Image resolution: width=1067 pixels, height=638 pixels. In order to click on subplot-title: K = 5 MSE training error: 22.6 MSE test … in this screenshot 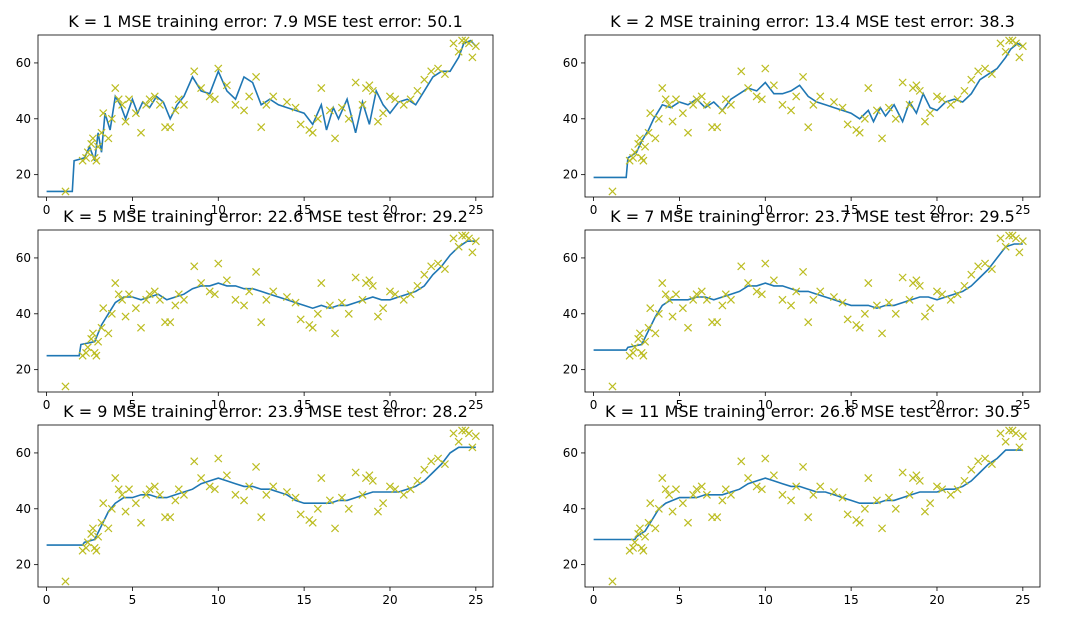, I will do `click(265, 216)`.